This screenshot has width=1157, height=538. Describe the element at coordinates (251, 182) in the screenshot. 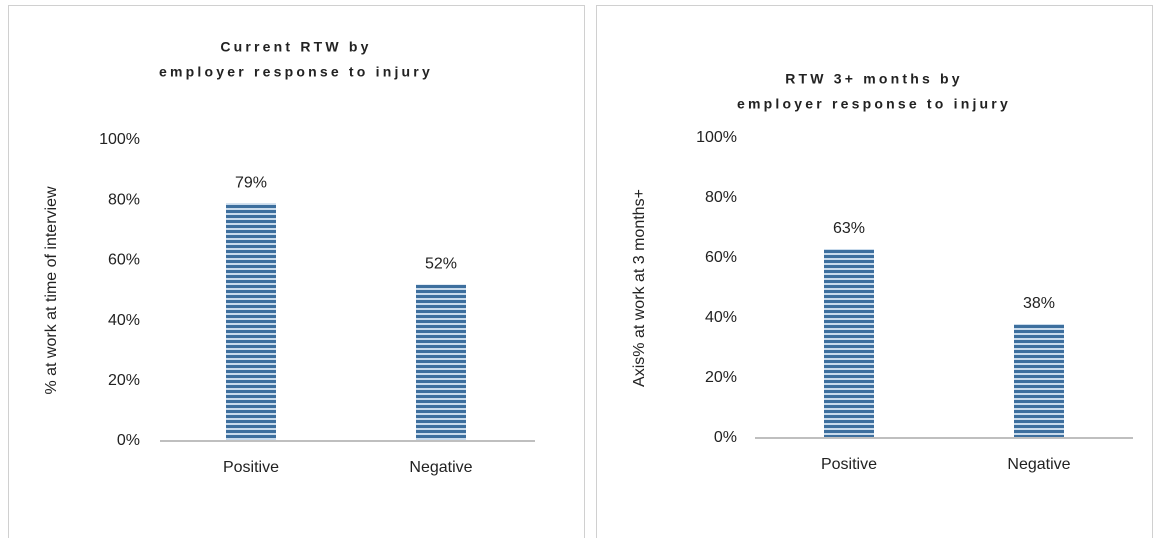

I see `data-label: 79%` at that location.